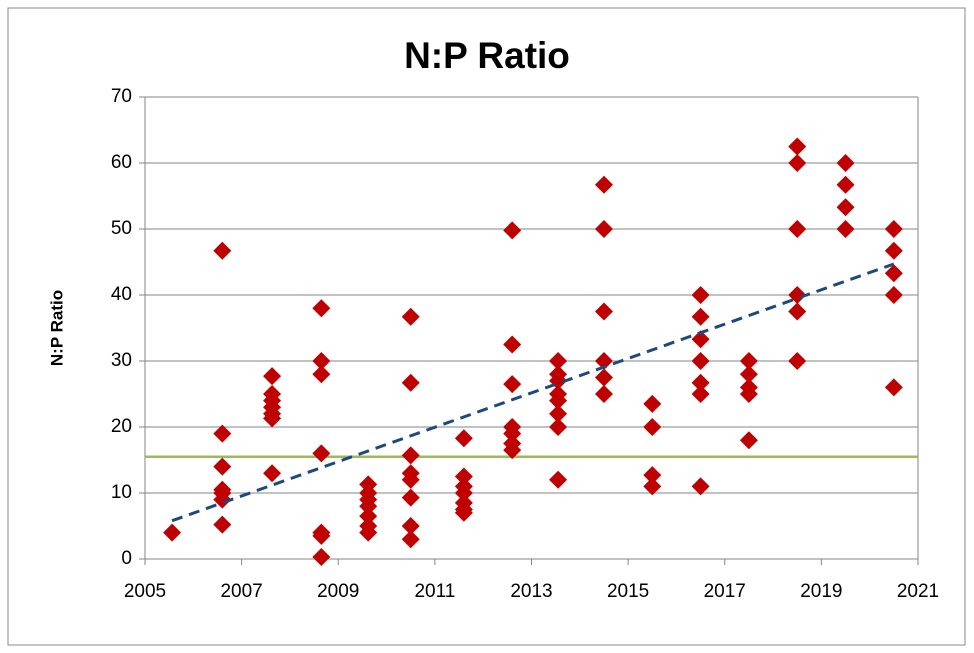 The height and width of the screenshot is (653, 974). I want to click on y-tick-label: 0, so click(126, 558).